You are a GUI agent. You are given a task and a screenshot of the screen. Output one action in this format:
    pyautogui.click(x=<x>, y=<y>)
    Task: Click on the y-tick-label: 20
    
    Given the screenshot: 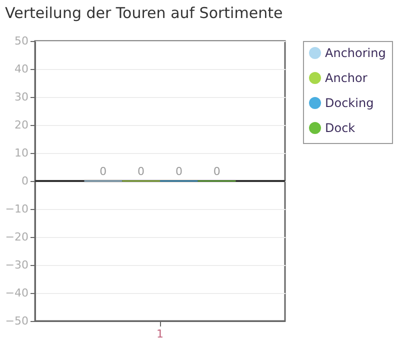 What is the action you would take?
    pyautogui.click(x=21, y=125)
    